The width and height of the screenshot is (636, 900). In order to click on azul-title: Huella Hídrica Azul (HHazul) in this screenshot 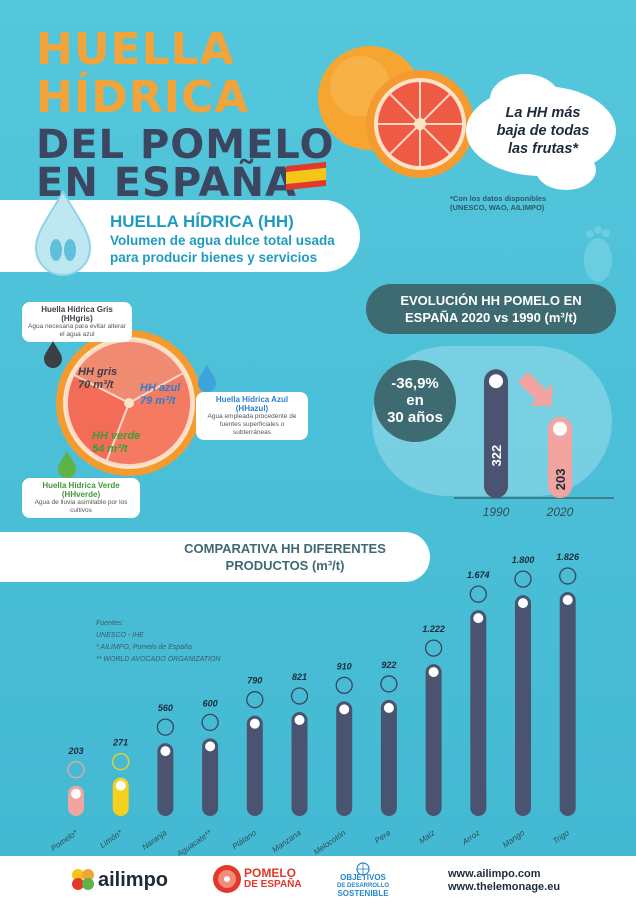, I will do `click(252, 404)`.